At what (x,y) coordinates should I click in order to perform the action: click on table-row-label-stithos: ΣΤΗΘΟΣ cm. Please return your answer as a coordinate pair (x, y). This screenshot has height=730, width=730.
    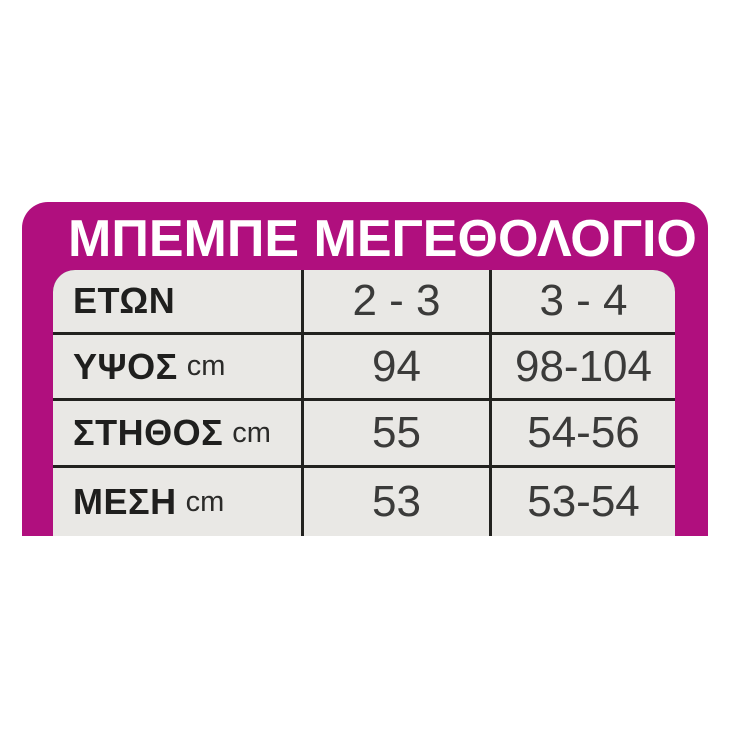
    Looking at the image, I should click on (177, 433).